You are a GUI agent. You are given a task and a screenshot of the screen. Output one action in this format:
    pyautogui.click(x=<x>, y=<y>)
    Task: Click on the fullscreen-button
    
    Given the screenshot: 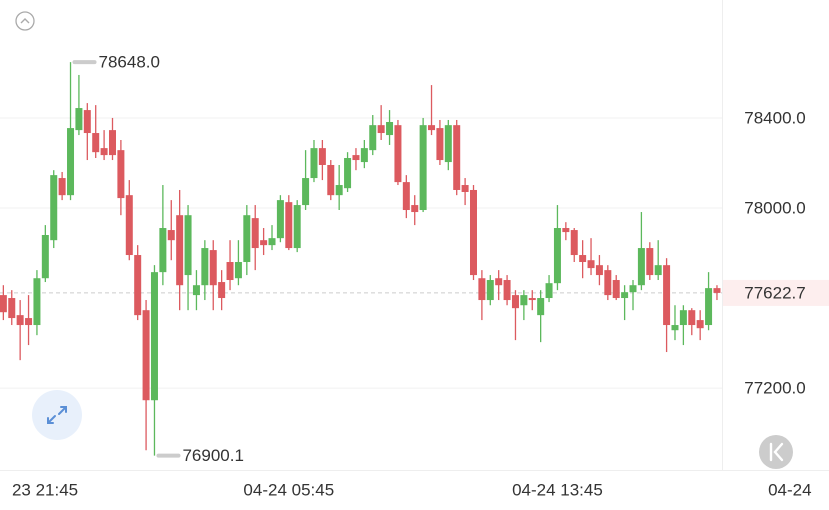 What is the action you would take?
    pyautogui.click(x=57, y=415)
    